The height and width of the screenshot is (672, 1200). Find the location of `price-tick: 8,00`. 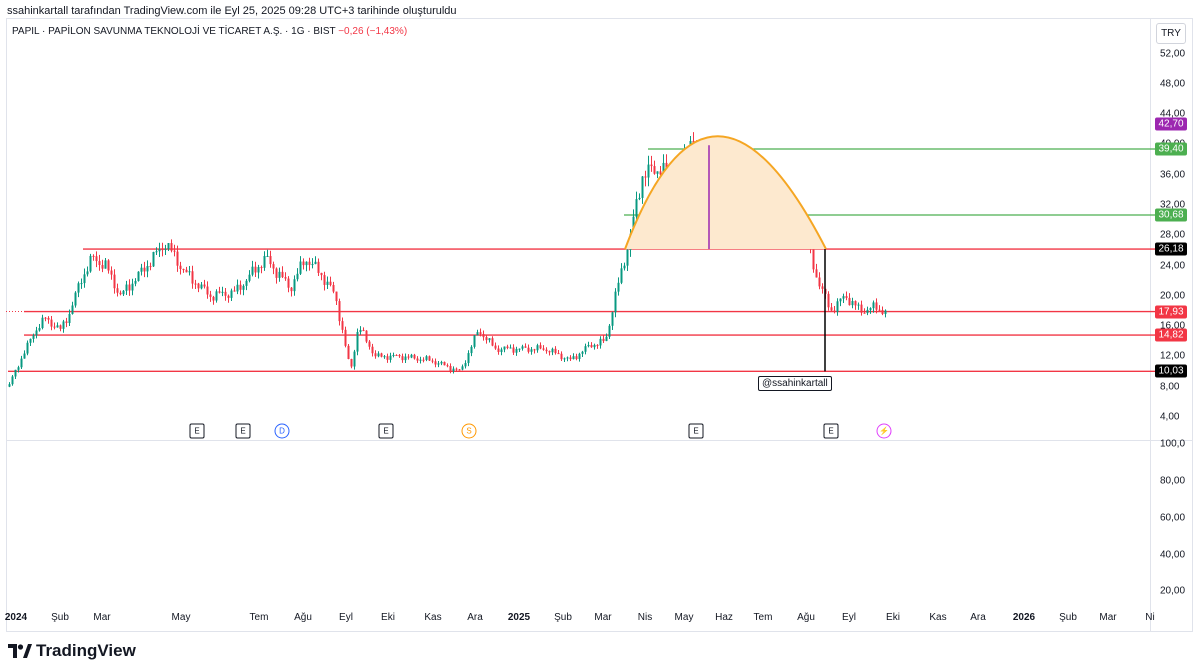

price-tick: 8,00 is located at coordinates (1170, 387).